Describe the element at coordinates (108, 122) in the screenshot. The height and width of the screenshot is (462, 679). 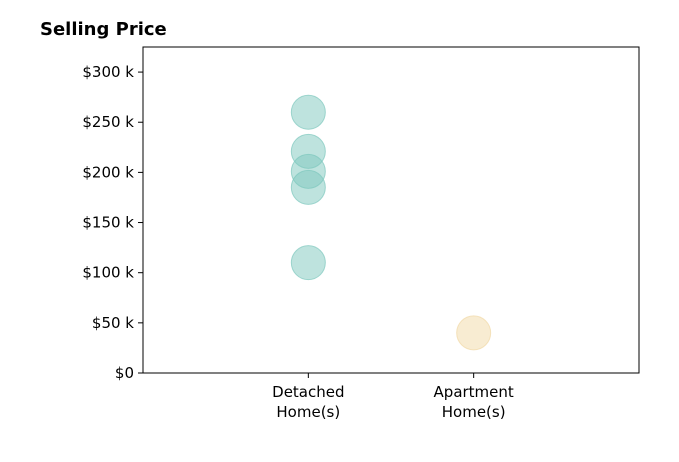
I see `y-tick-label: $250 k` at that location.